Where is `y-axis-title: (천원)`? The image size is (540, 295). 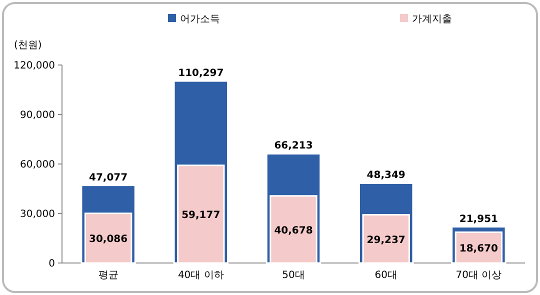 y-axis-title: (천원) is located at coordinates (28, 45).